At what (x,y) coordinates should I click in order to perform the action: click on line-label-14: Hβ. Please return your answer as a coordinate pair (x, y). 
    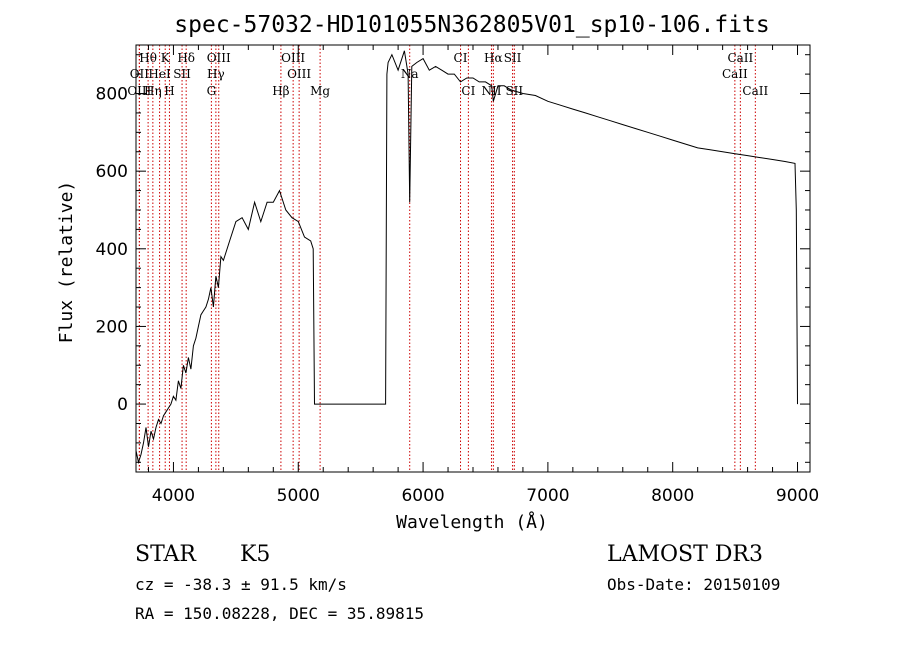
    Looking at the image, I should click on (280, 91).